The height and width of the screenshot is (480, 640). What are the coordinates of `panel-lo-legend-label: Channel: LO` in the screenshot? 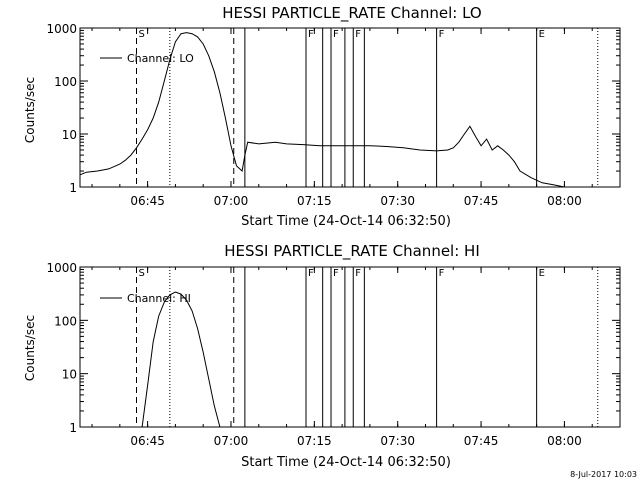 It's located at (160, 58).